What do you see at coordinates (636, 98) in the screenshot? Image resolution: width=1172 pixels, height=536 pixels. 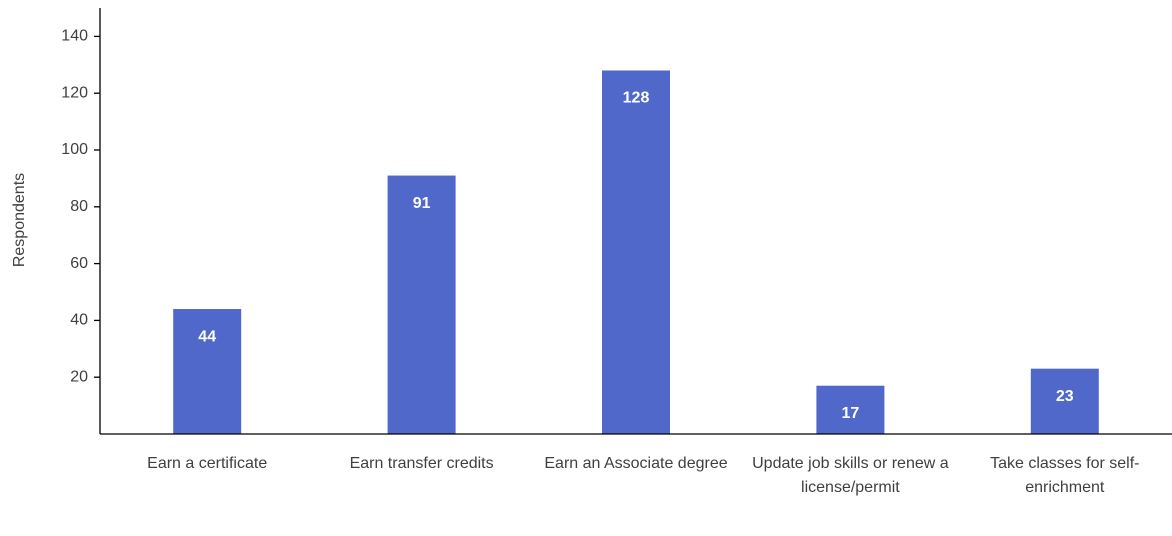 I see `data-label: 128` at bounding box center [636, 98].